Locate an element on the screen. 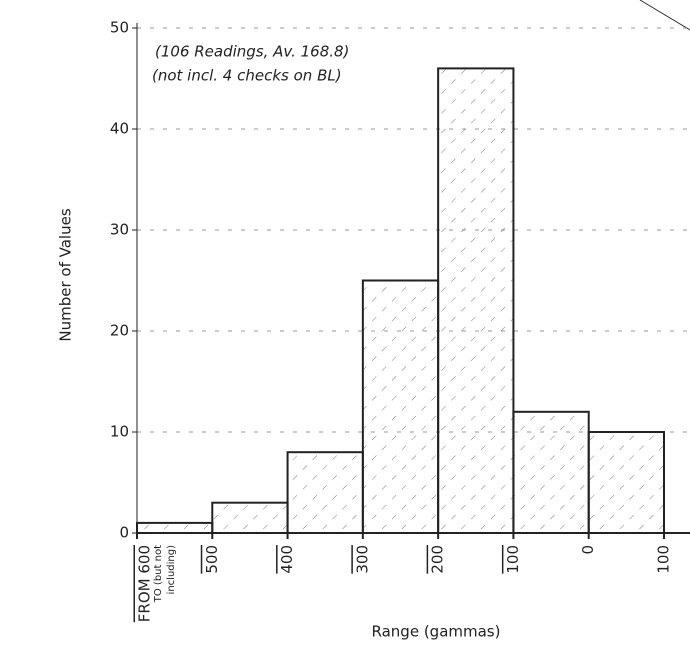 The width and height of the screenshot is (690, 654). decoration is located at coordinates (664, 15).